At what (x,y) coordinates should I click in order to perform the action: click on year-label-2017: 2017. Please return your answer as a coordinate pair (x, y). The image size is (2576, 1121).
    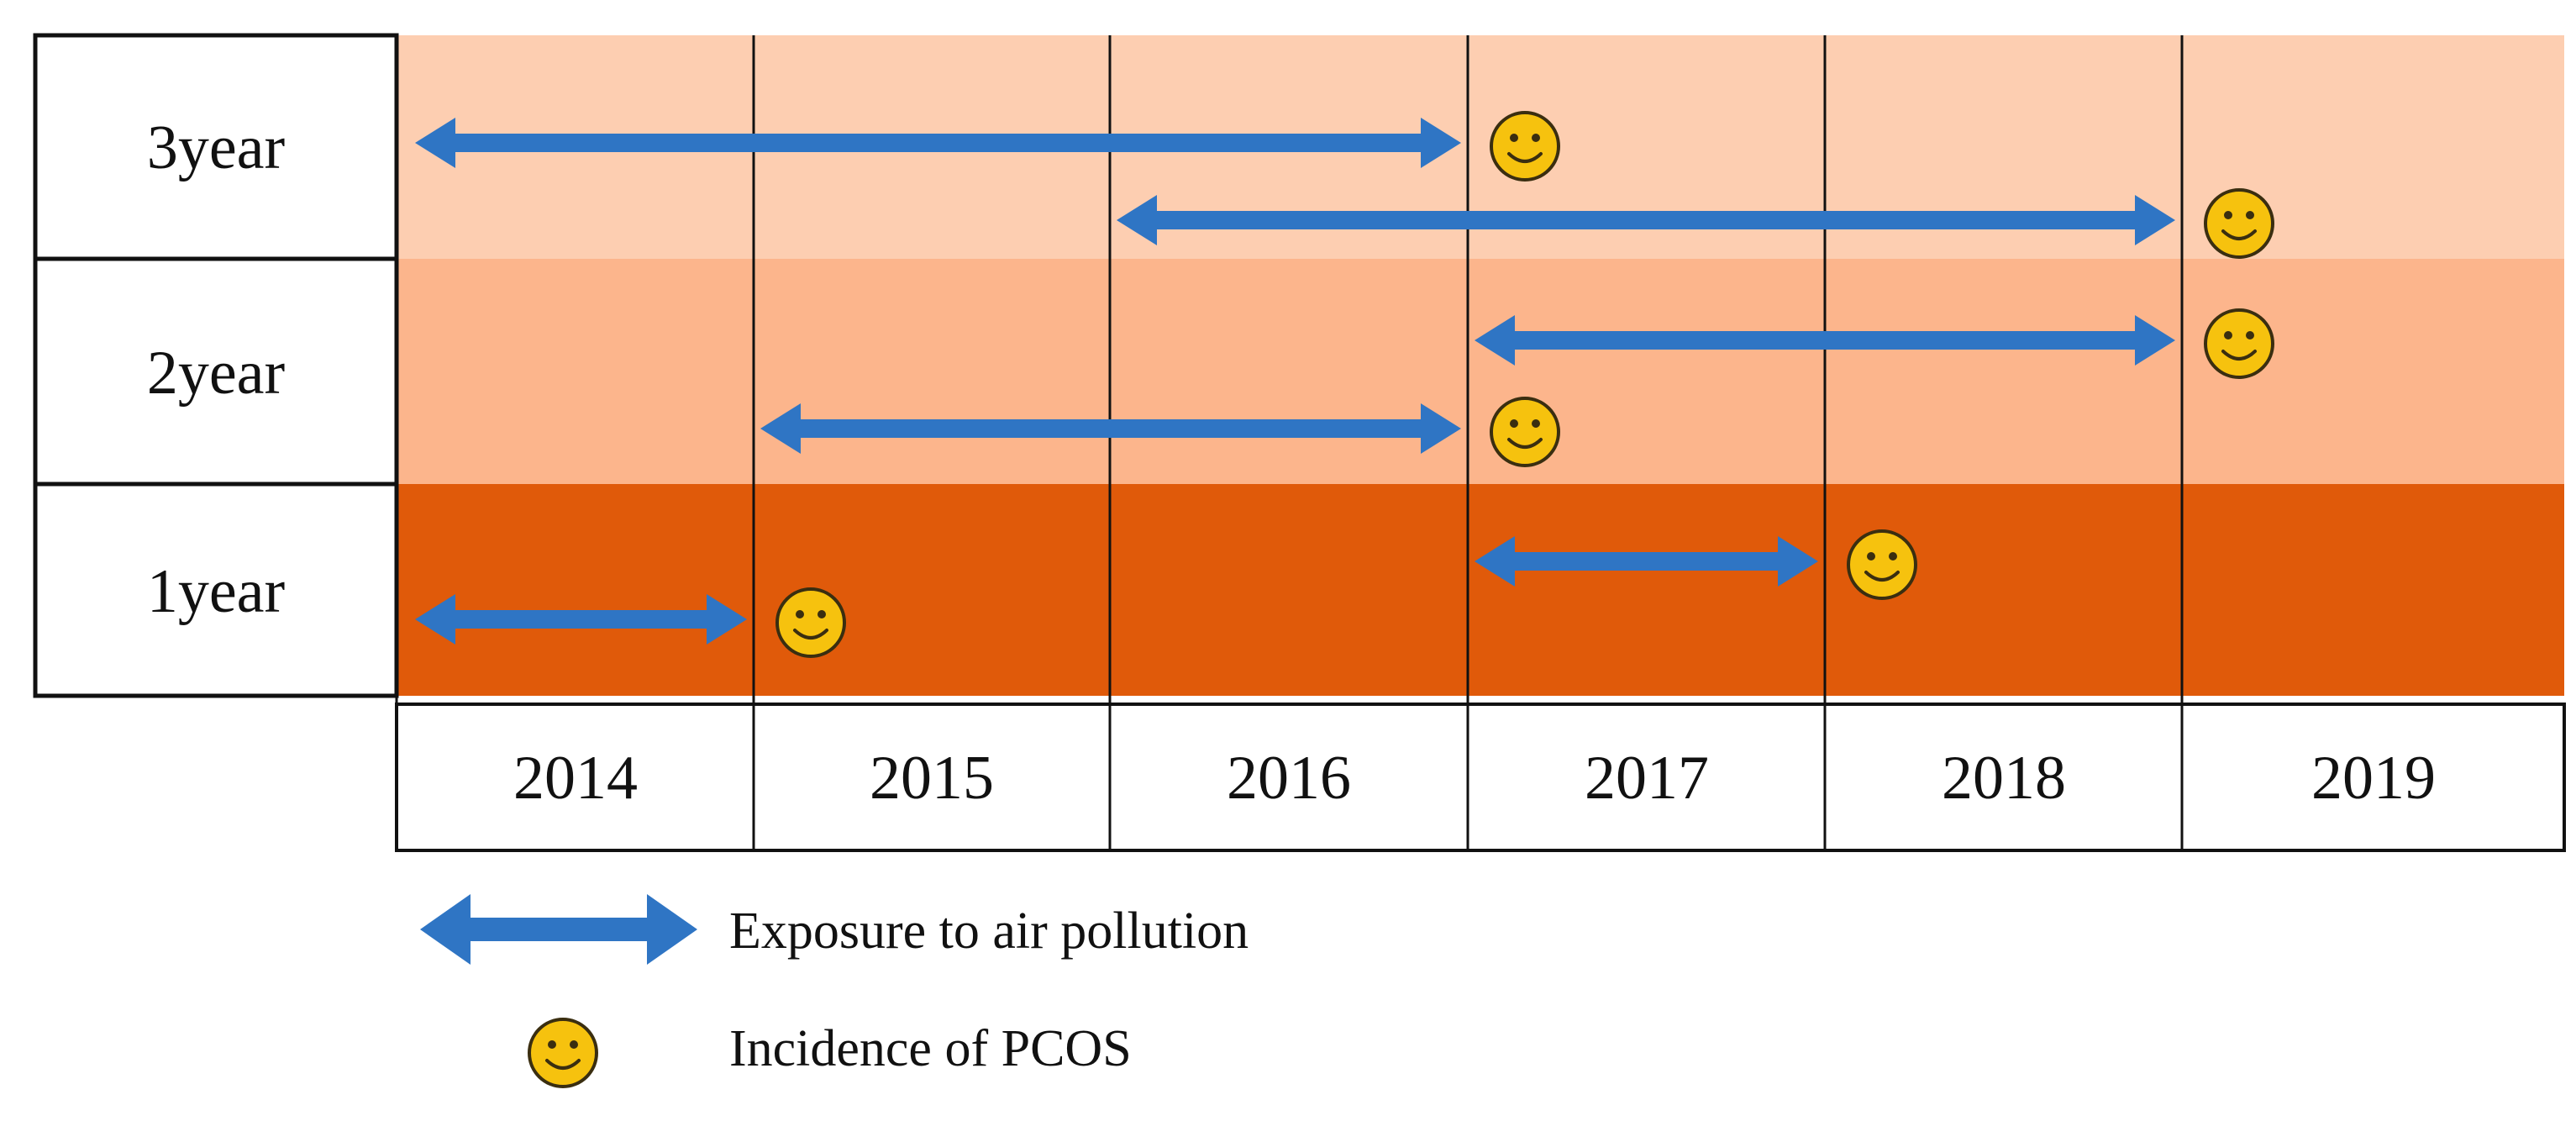
    Looking at the image, I should click on (1647, 778).